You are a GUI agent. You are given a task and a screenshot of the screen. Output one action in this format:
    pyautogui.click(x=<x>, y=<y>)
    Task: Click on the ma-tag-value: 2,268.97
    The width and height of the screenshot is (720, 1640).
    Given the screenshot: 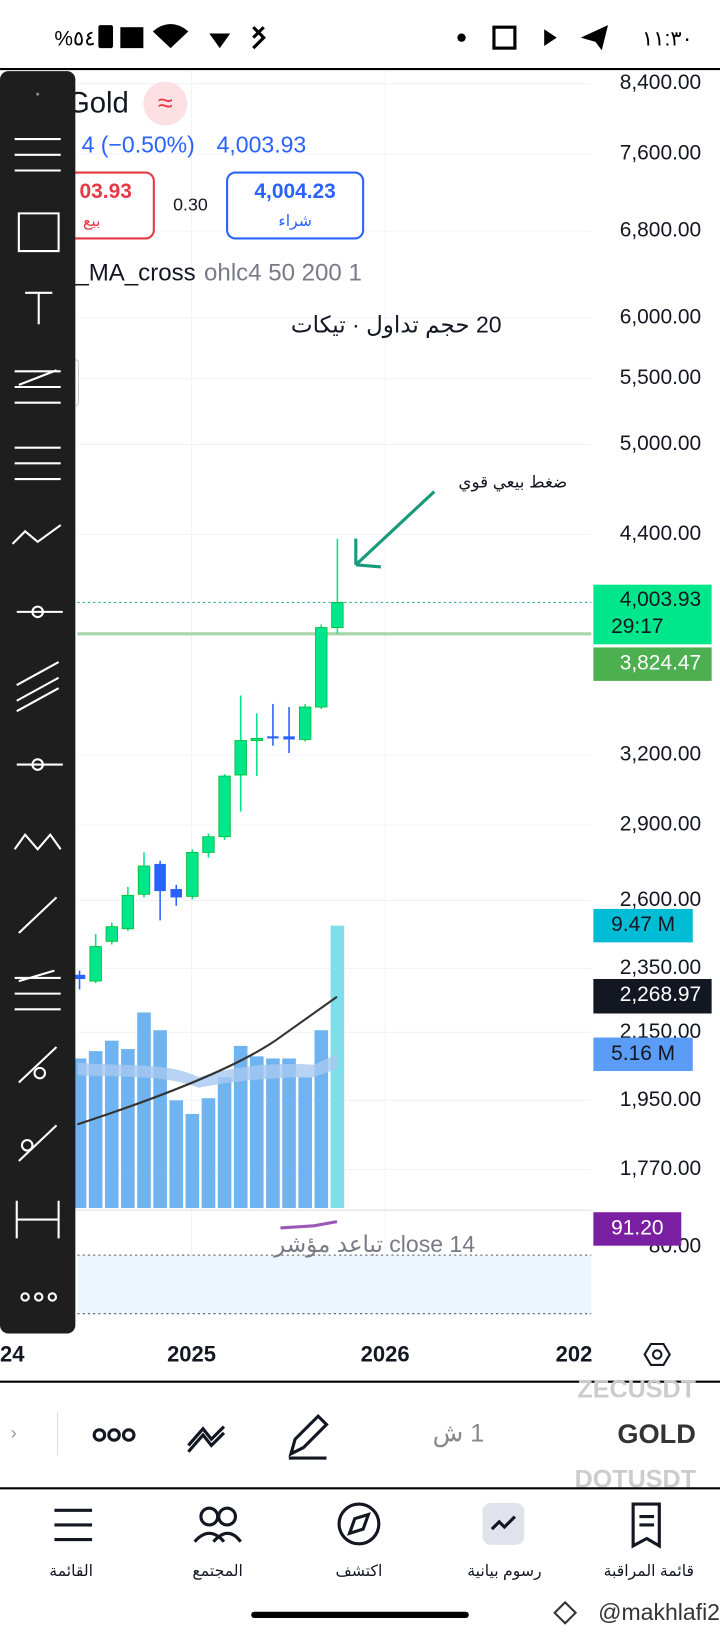 What is the action you would take?
    pyautogui.click(x=660, y=994)
    